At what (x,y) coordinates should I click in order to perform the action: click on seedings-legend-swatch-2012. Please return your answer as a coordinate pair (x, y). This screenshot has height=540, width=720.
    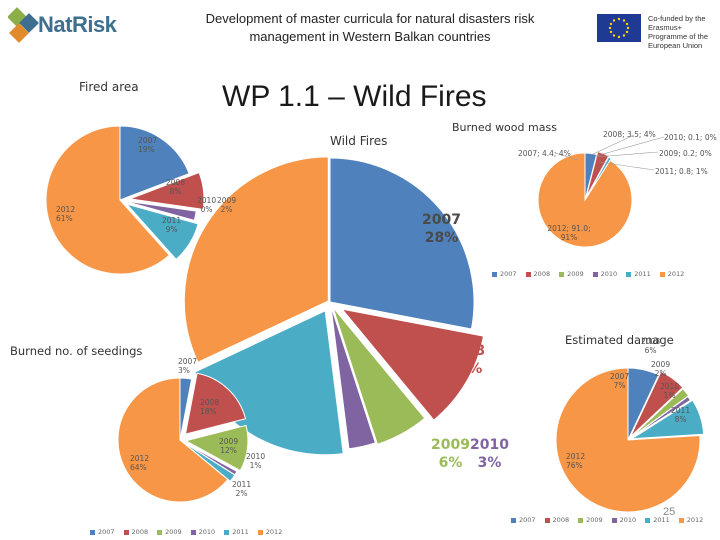
    Looking at the image, I should click on (260, 532).